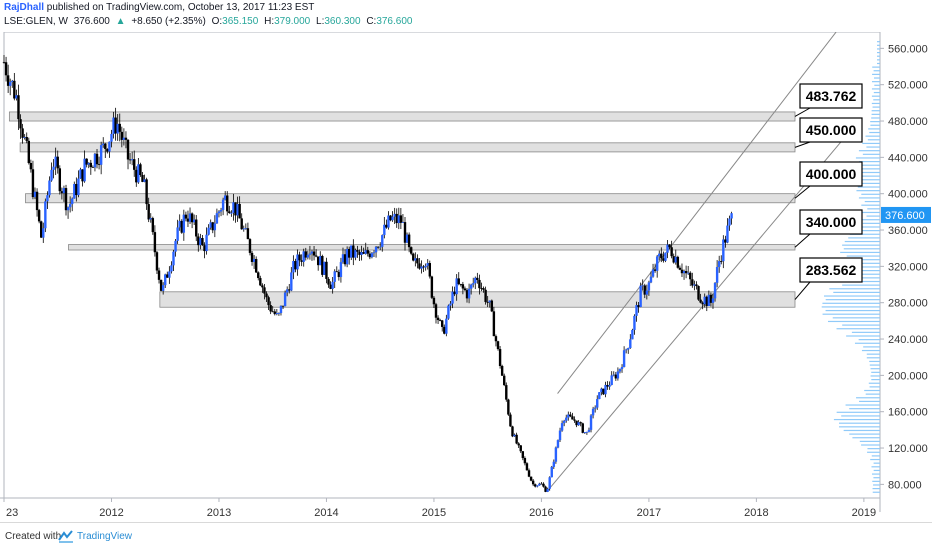  What do you see at coordinates (111, 513) in the screenshot?
I see `x-tick-label: 2012` at bounding box center [111, 513].